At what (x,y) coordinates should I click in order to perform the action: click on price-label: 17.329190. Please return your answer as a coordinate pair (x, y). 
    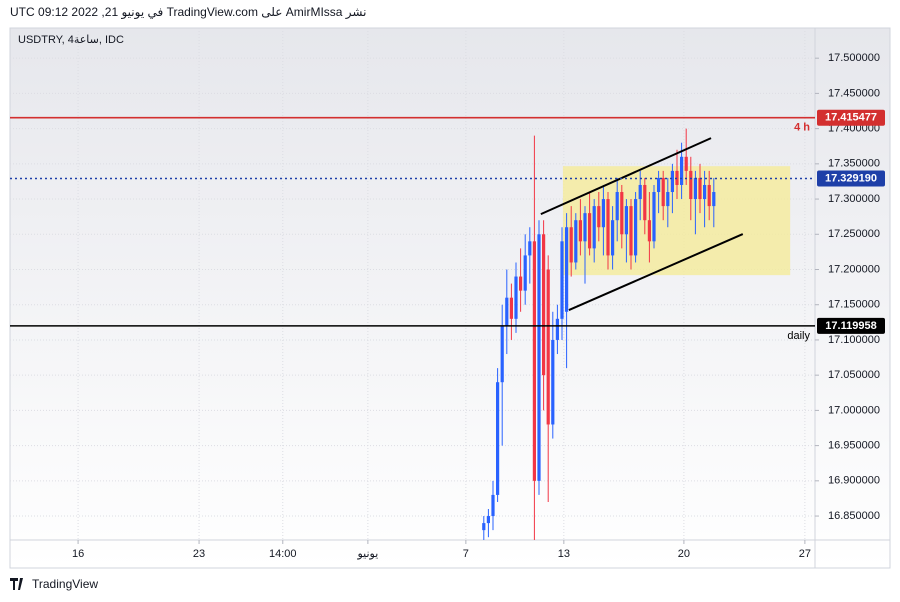
    Looking at the image, I should click on (851, 178).